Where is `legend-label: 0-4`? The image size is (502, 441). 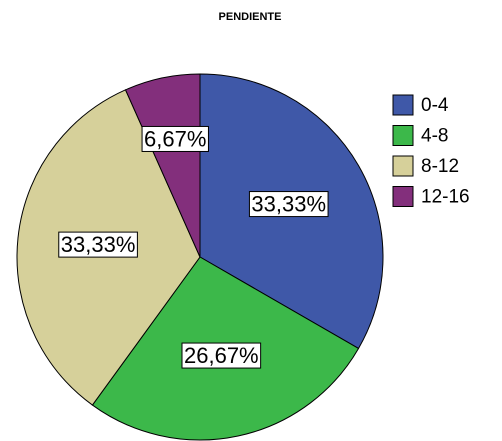 legend-label: 0-4 is located at coordinates (435, 105).